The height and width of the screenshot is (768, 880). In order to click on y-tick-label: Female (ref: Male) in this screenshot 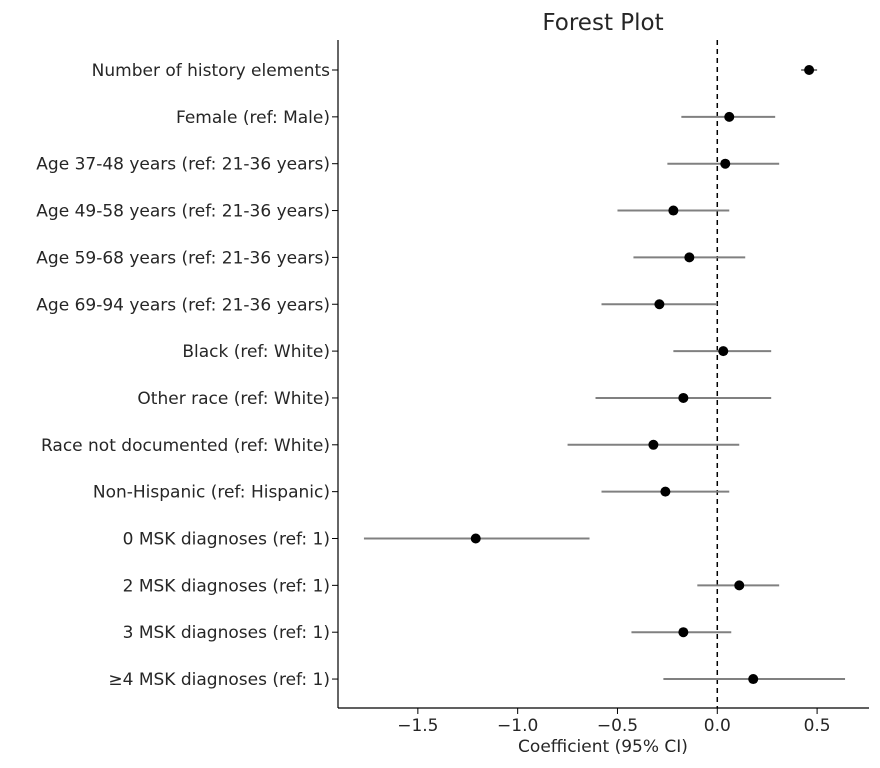, I will do `click(253, 118)`.